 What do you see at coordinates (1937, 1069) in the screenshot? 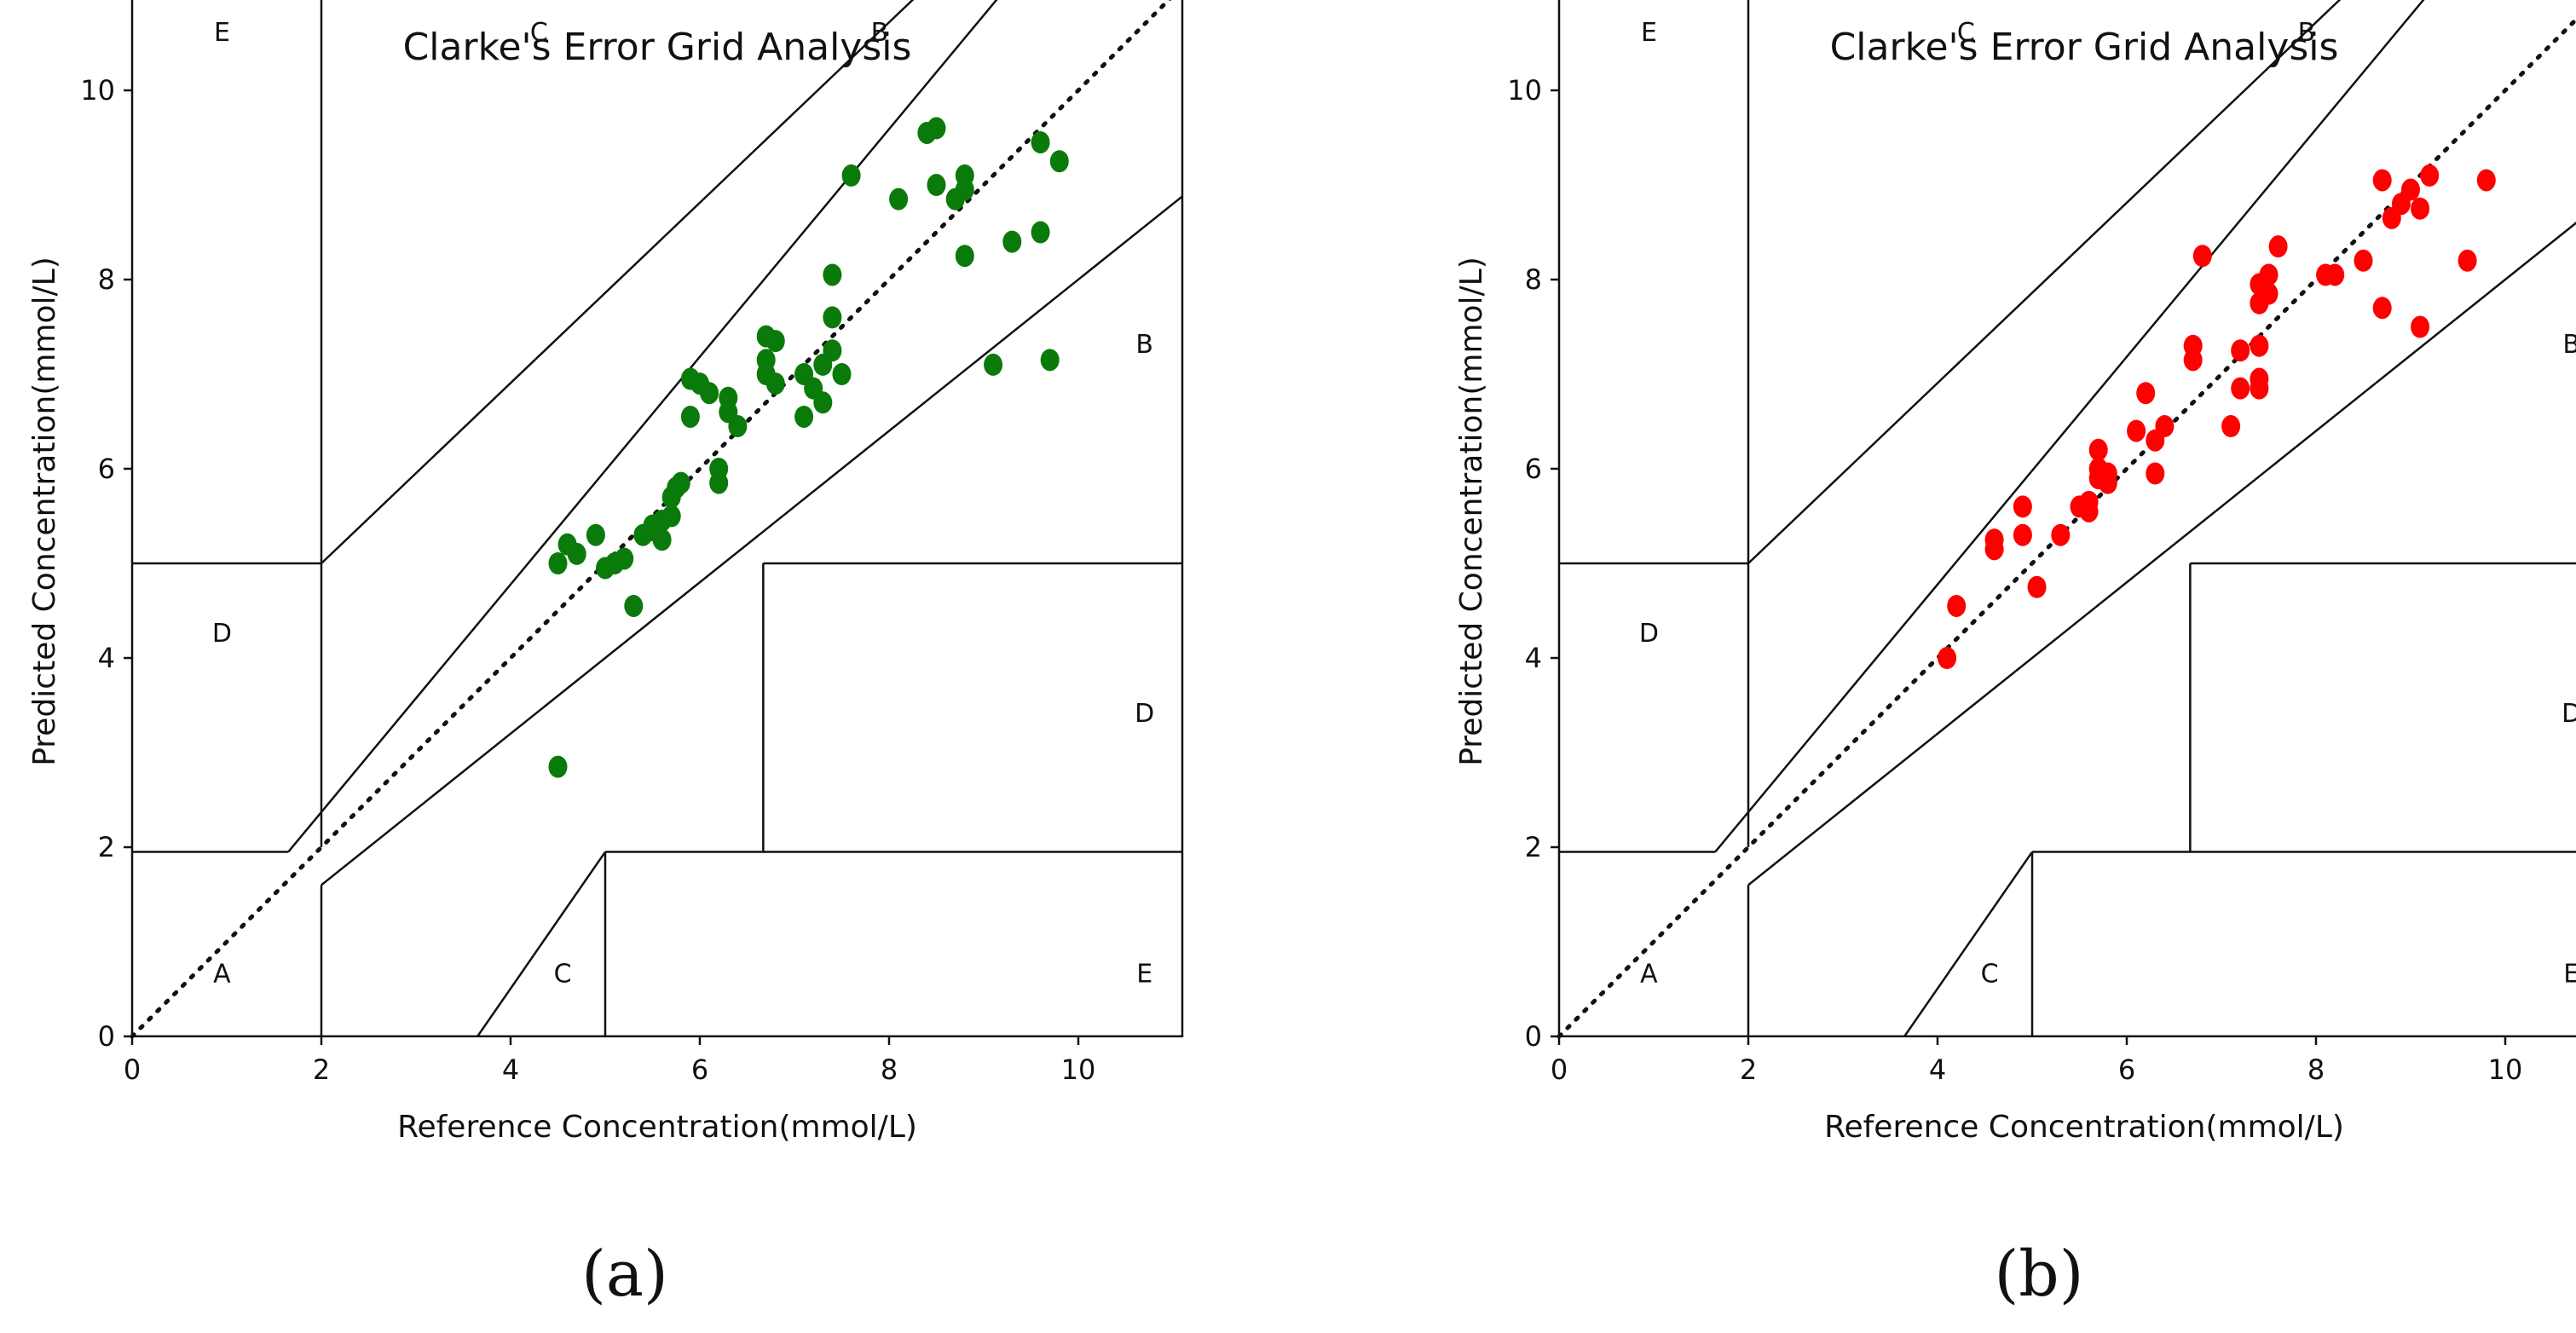
I see `x-tick-label: 4` at bounding box center [1937, 1069].